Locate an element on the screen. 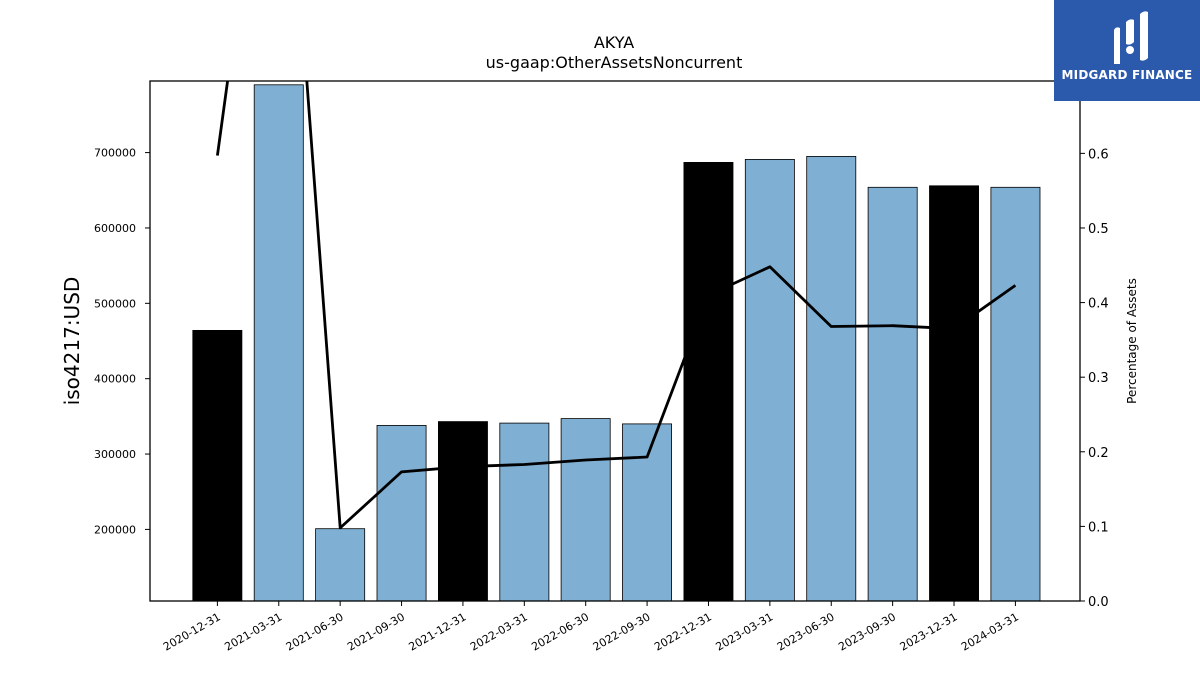 This screenshot has height=675, width=1200. x-tick-label: 2023-06-30 is located at coordinates (806, 631).